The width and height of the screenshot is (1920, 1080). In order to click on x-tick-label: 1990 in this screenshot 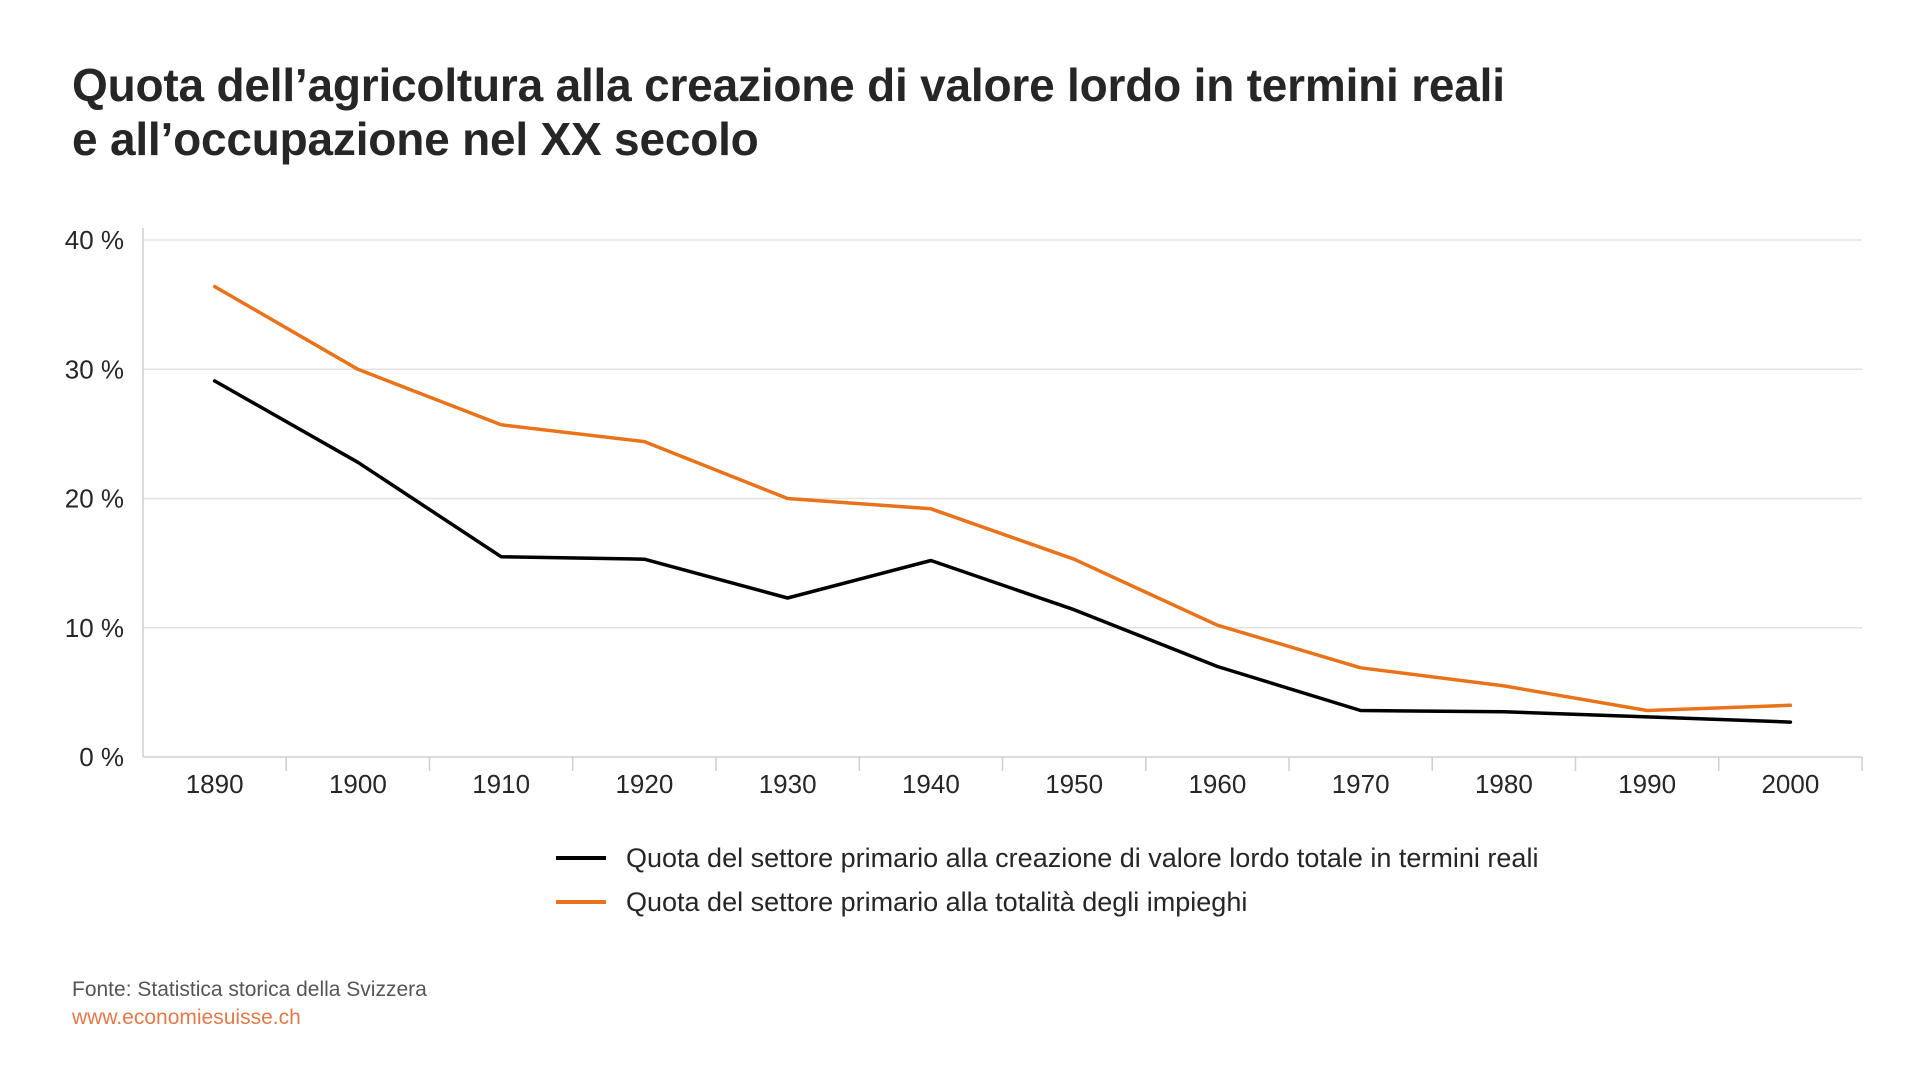, I will do `click(1647, 784)`.